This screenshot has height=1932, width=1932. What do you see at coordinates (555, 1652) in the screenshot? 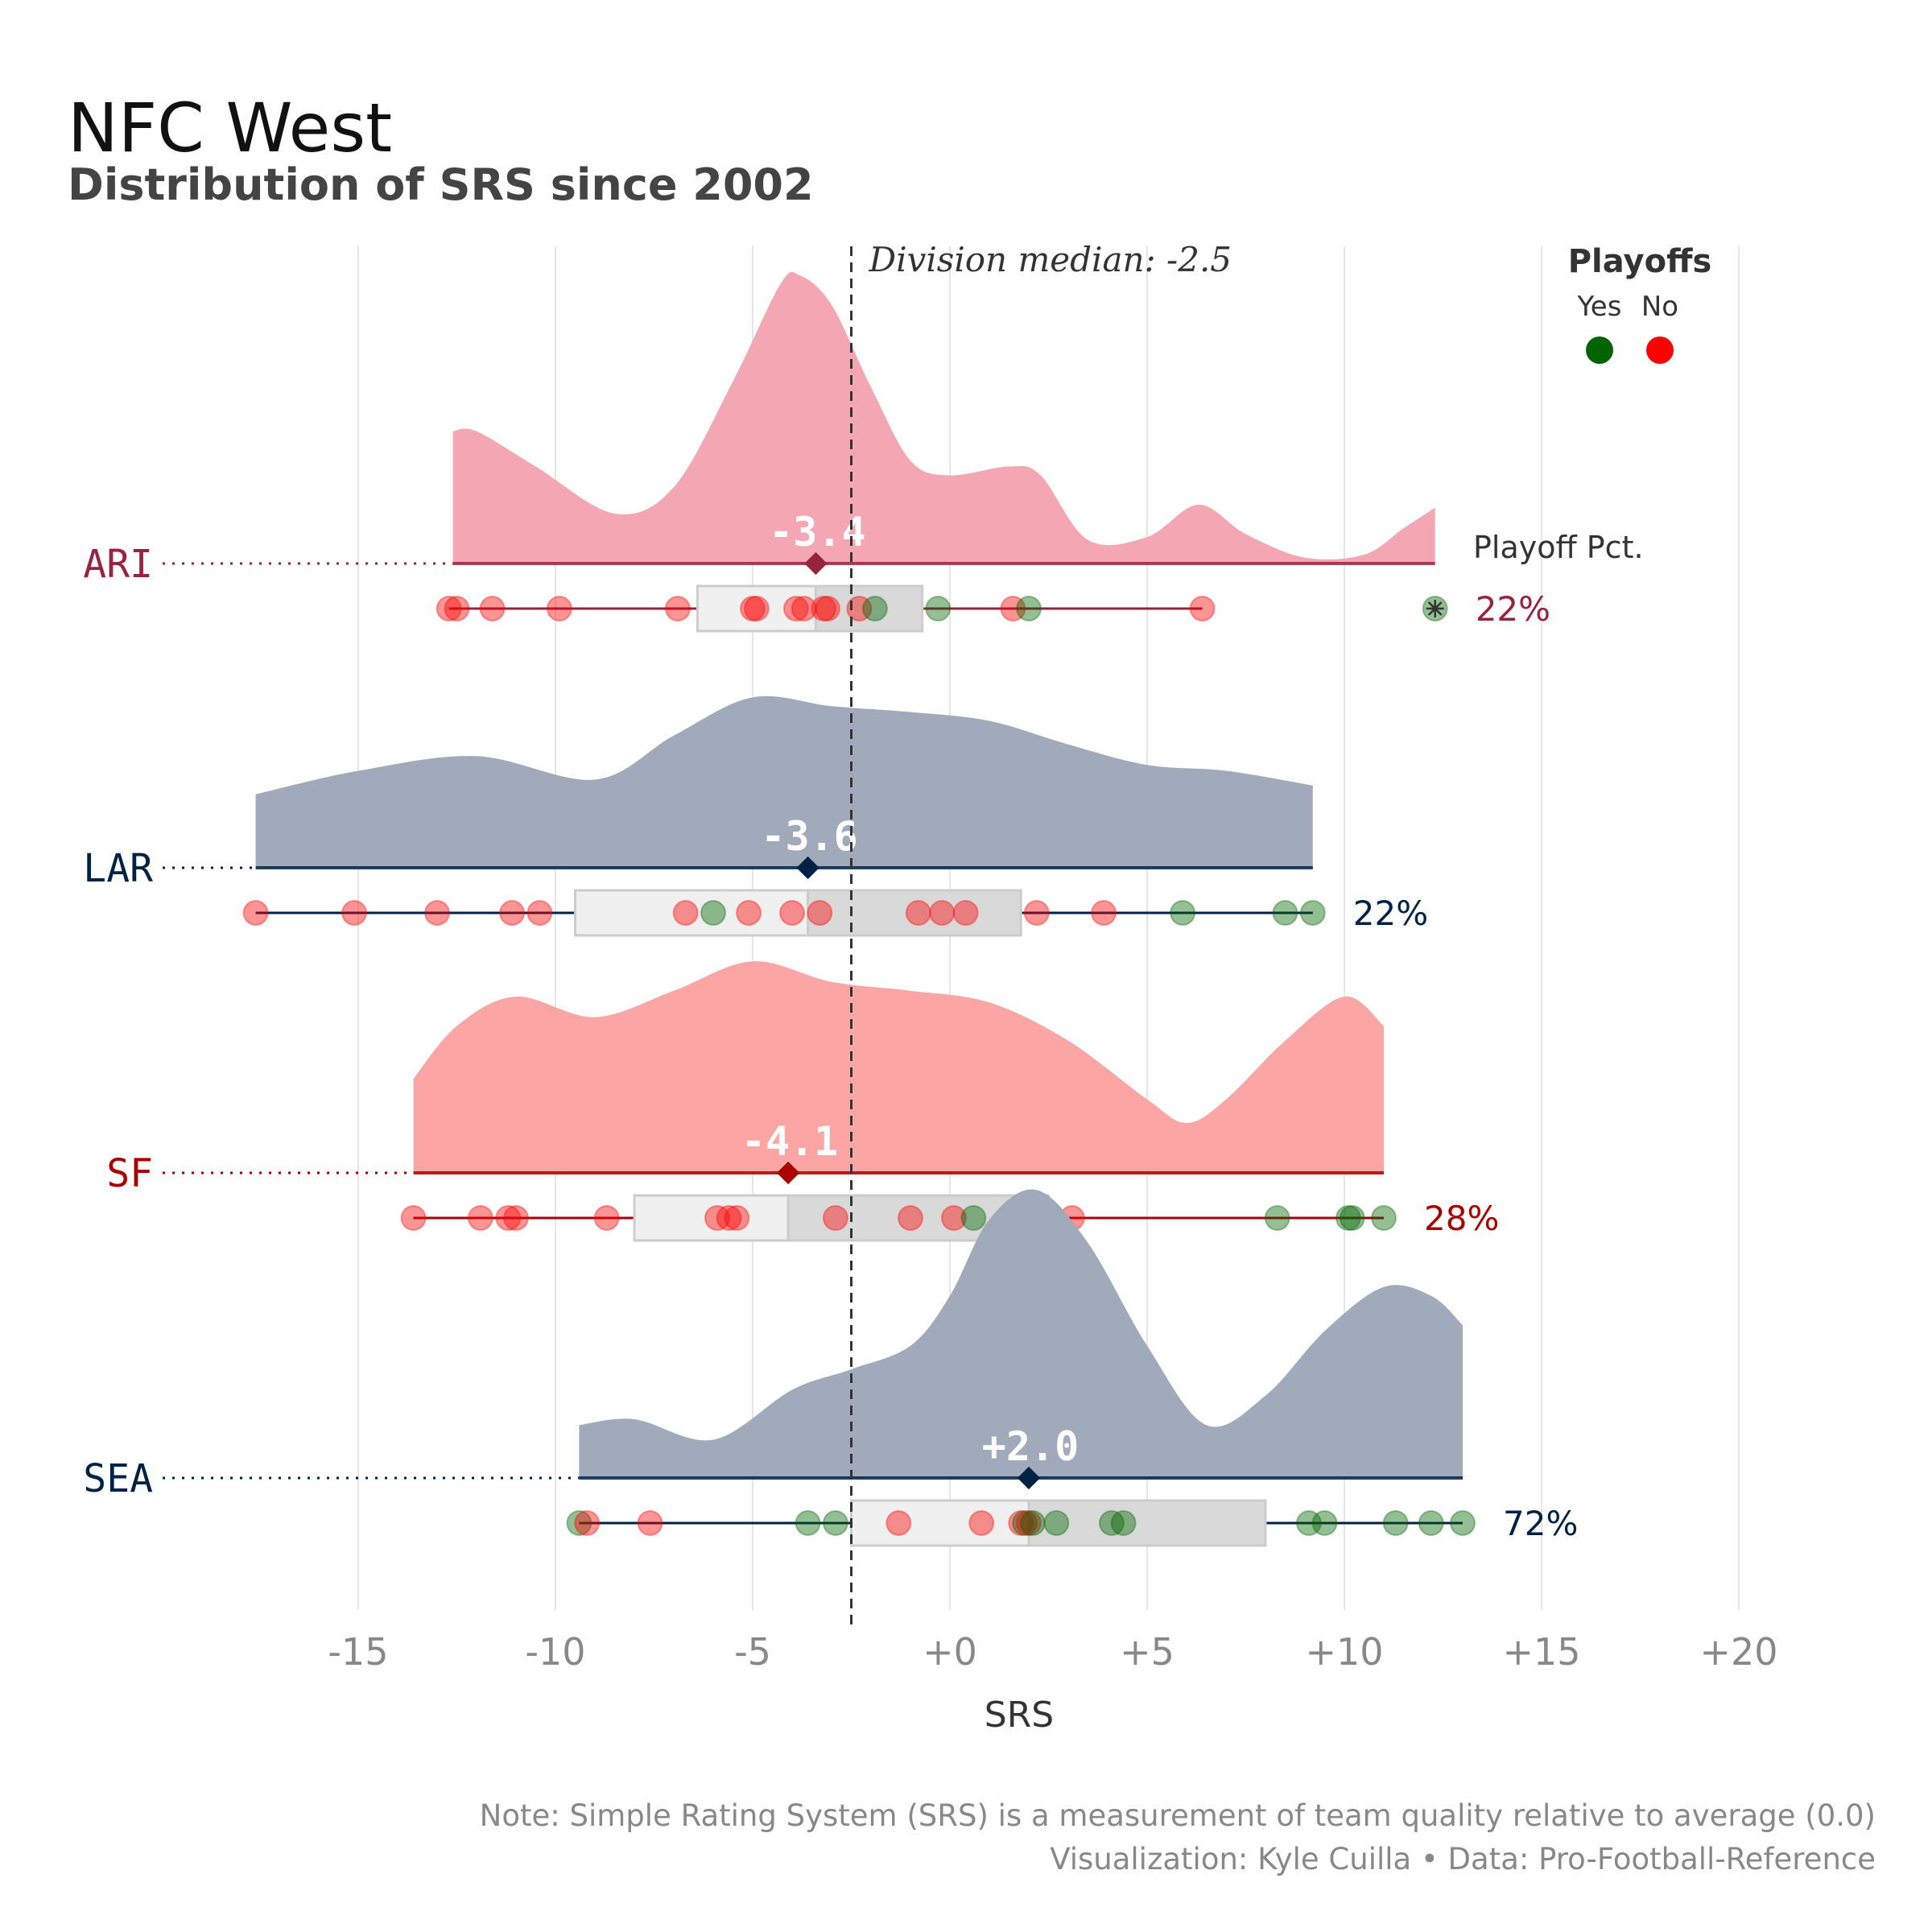
I see `x-tick-label: -10` at bounding box center [555, 1652].